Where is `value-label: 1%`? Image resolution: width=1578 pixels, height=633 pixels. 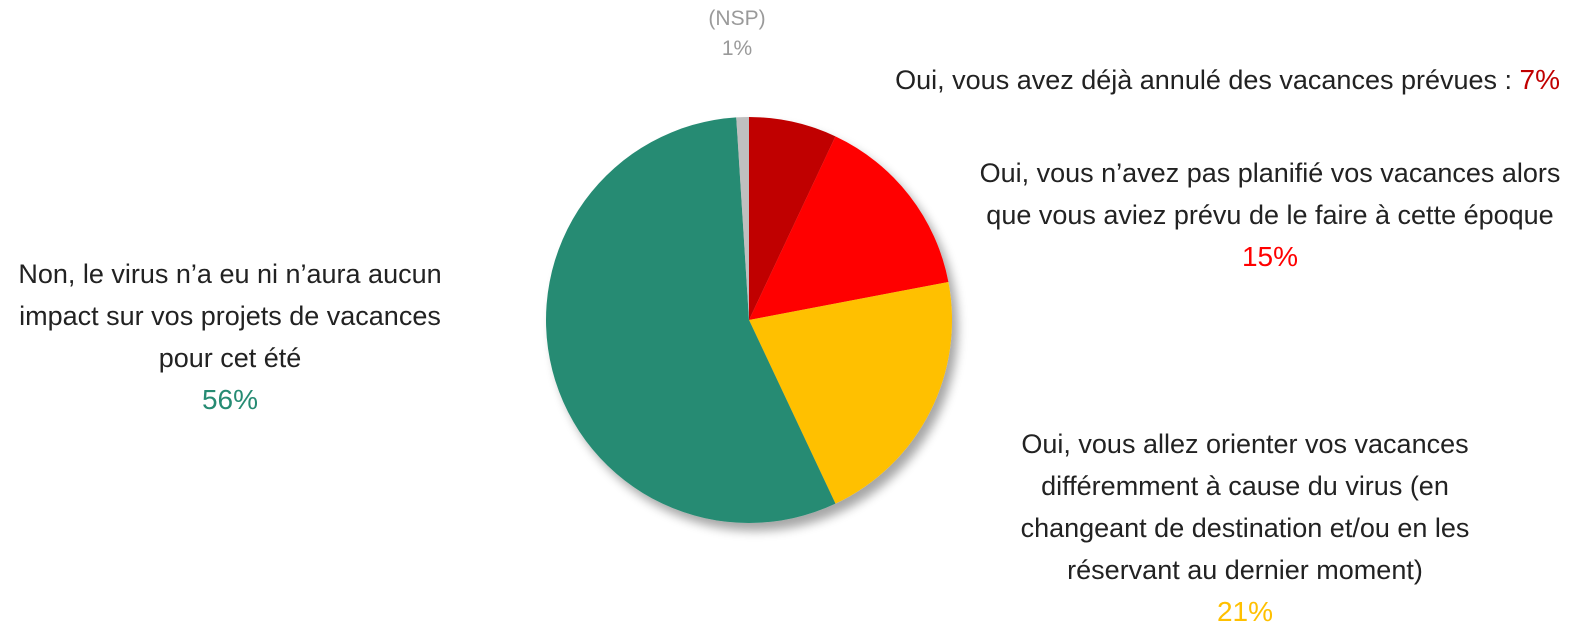
value-label: 1% is located at coordinates (737, 48).